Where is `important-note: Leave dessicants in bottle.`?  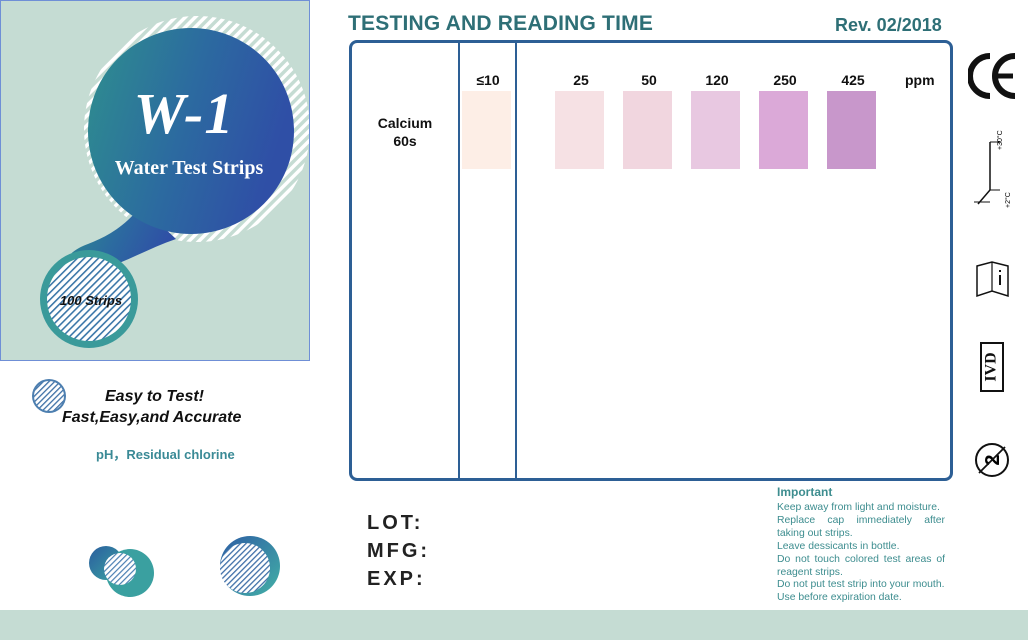
important-note: Leave dessicants in bottle. is located at coordinates (838, 546).